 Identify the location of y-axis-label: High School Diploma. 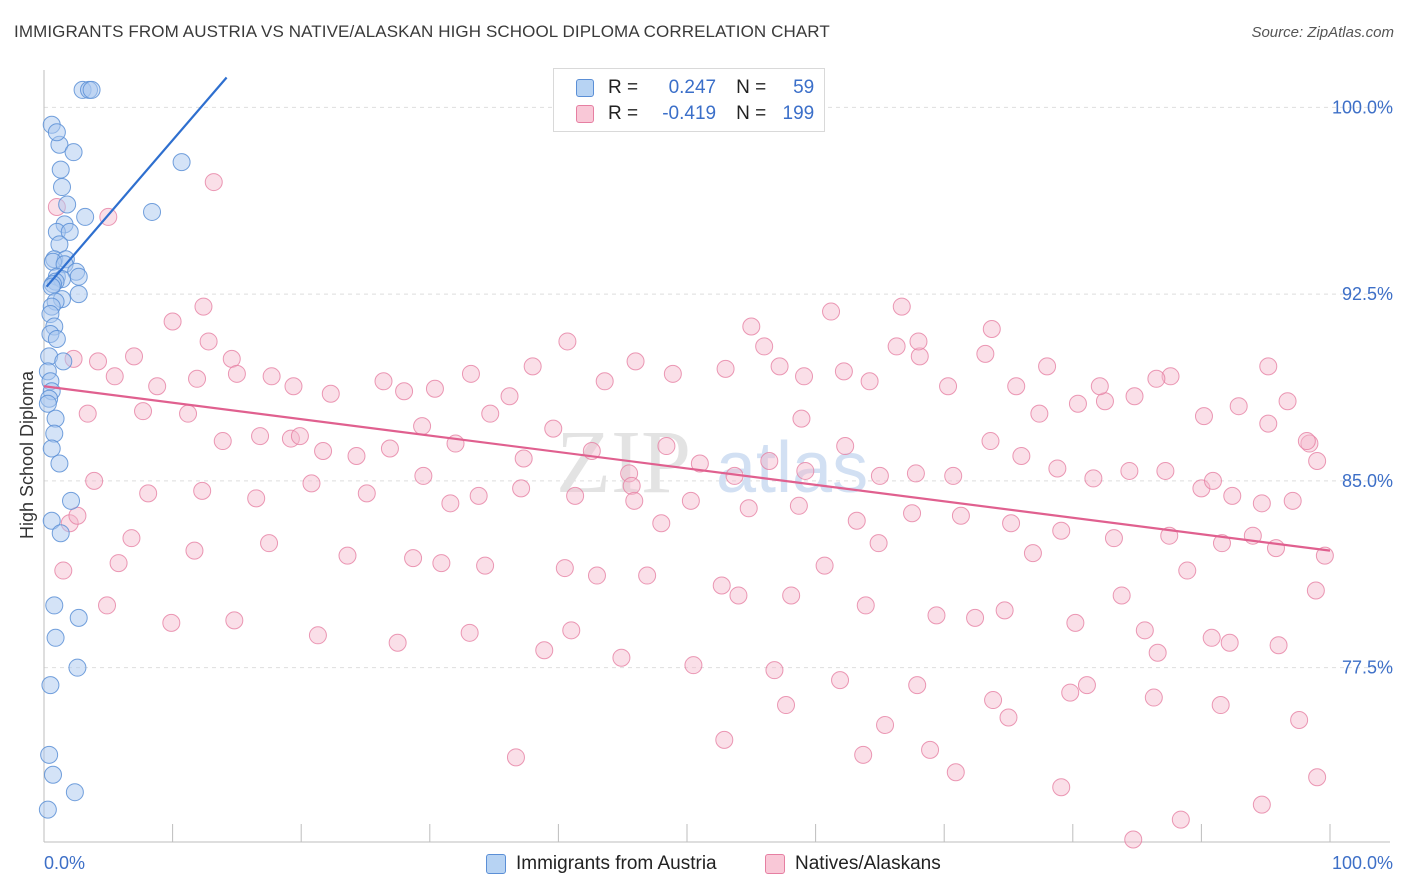
(27, 454).